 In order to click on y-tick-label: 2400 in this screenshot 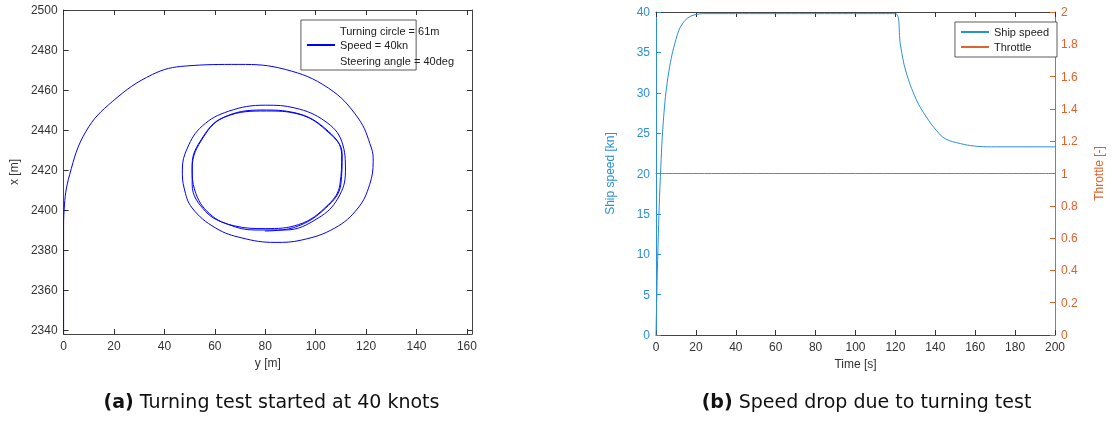, I will do `click(44, 210)`.